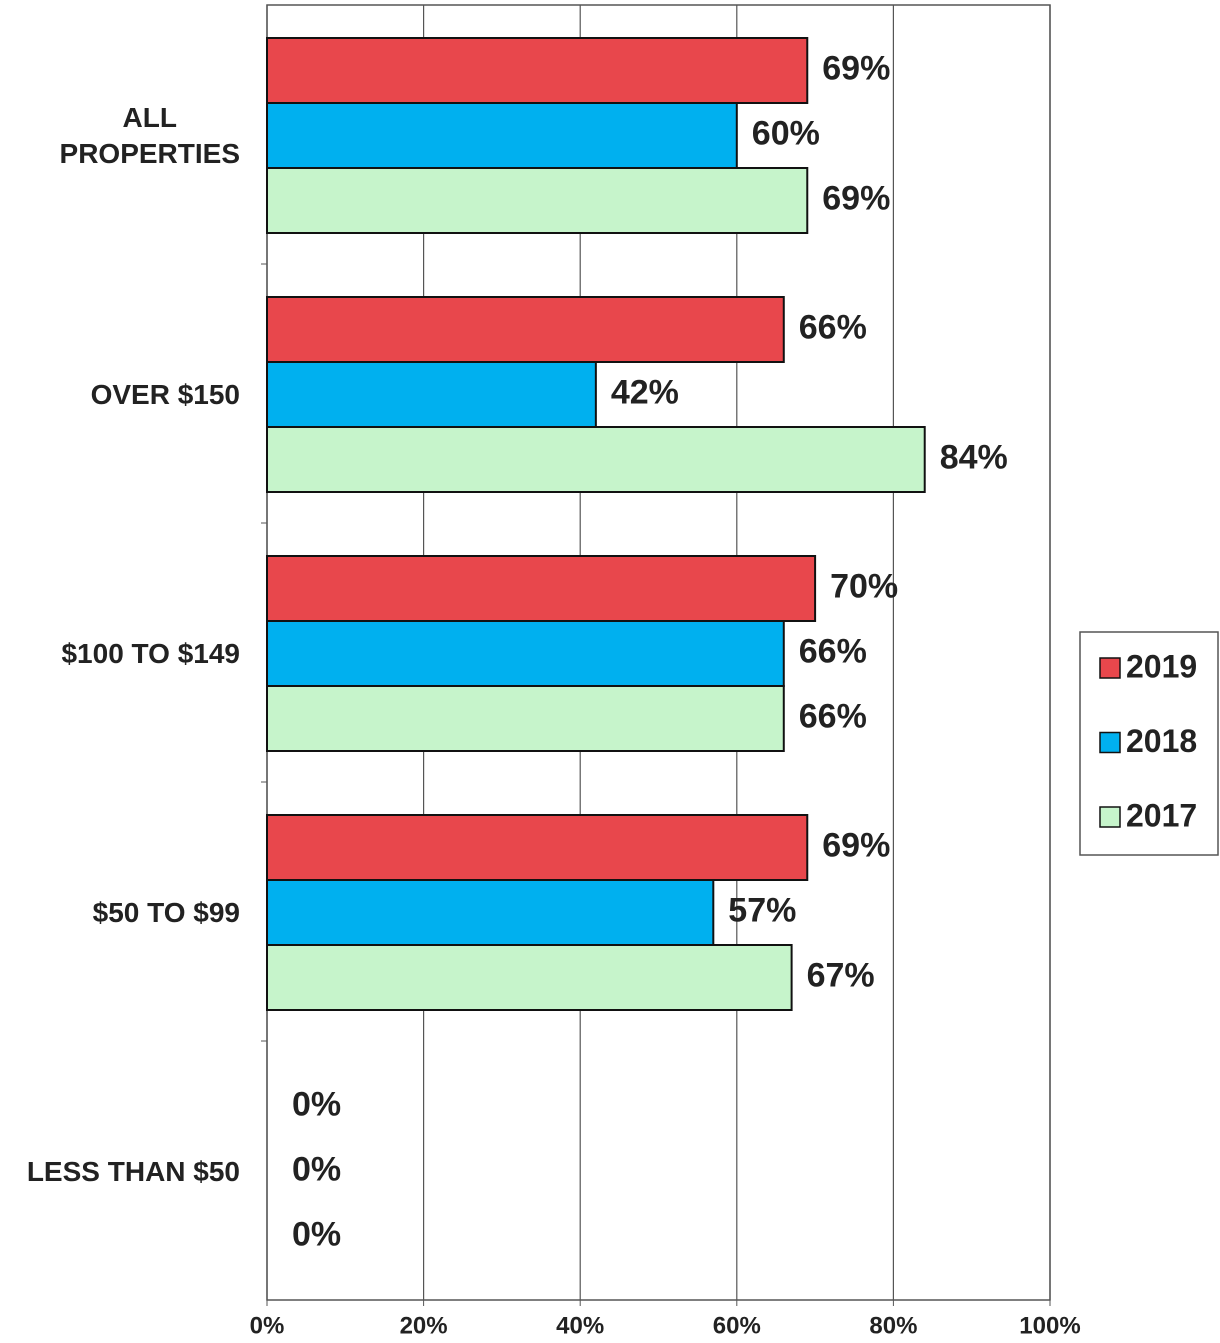  I want to click on x-tick-label: 0%, so click(267, 1325).